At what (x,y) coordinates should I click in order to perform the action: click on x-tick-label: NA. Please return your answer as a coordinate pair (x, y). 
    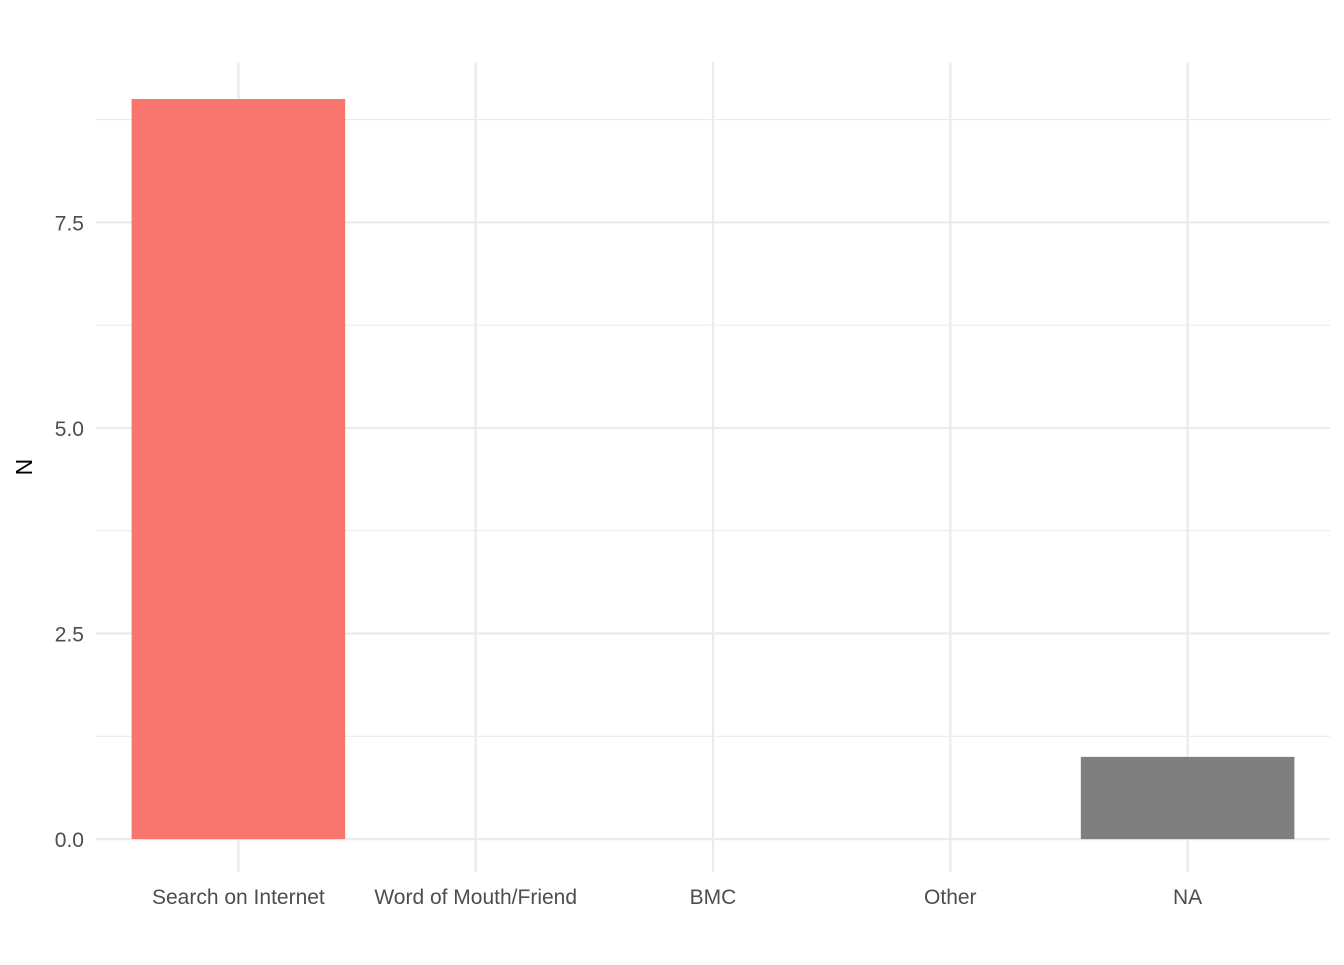
    Looking at the image, I should click on (1187, 897).